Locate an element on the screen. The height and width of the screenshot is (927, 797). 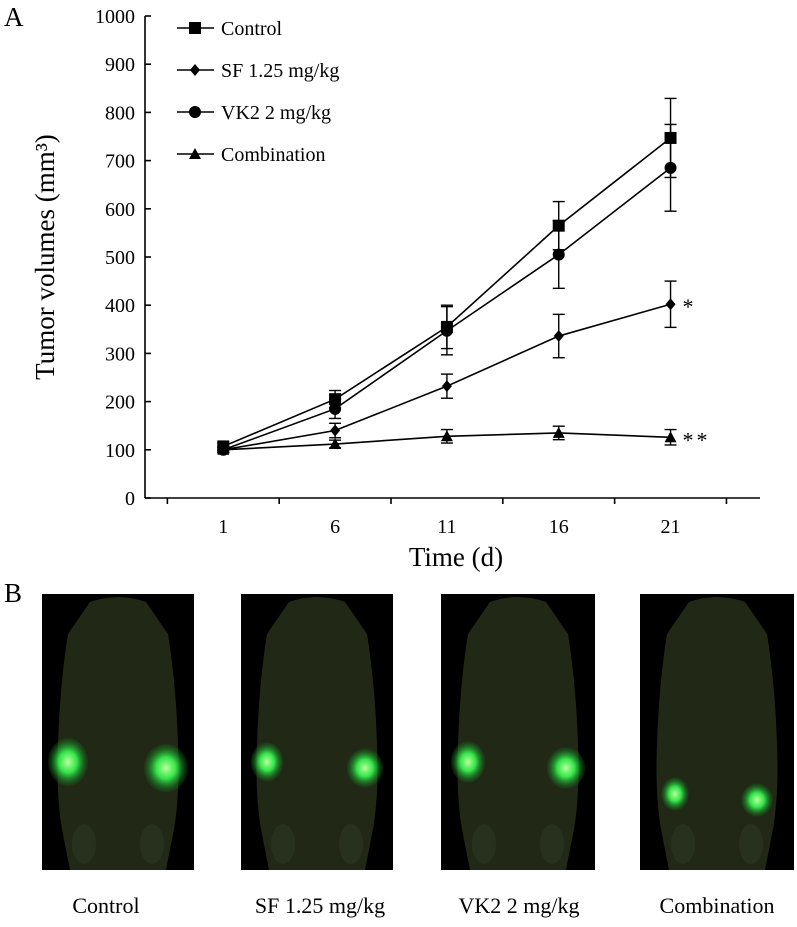
caption-sf: SF 1.25 mg/kg is located at coordinates (320, 905).